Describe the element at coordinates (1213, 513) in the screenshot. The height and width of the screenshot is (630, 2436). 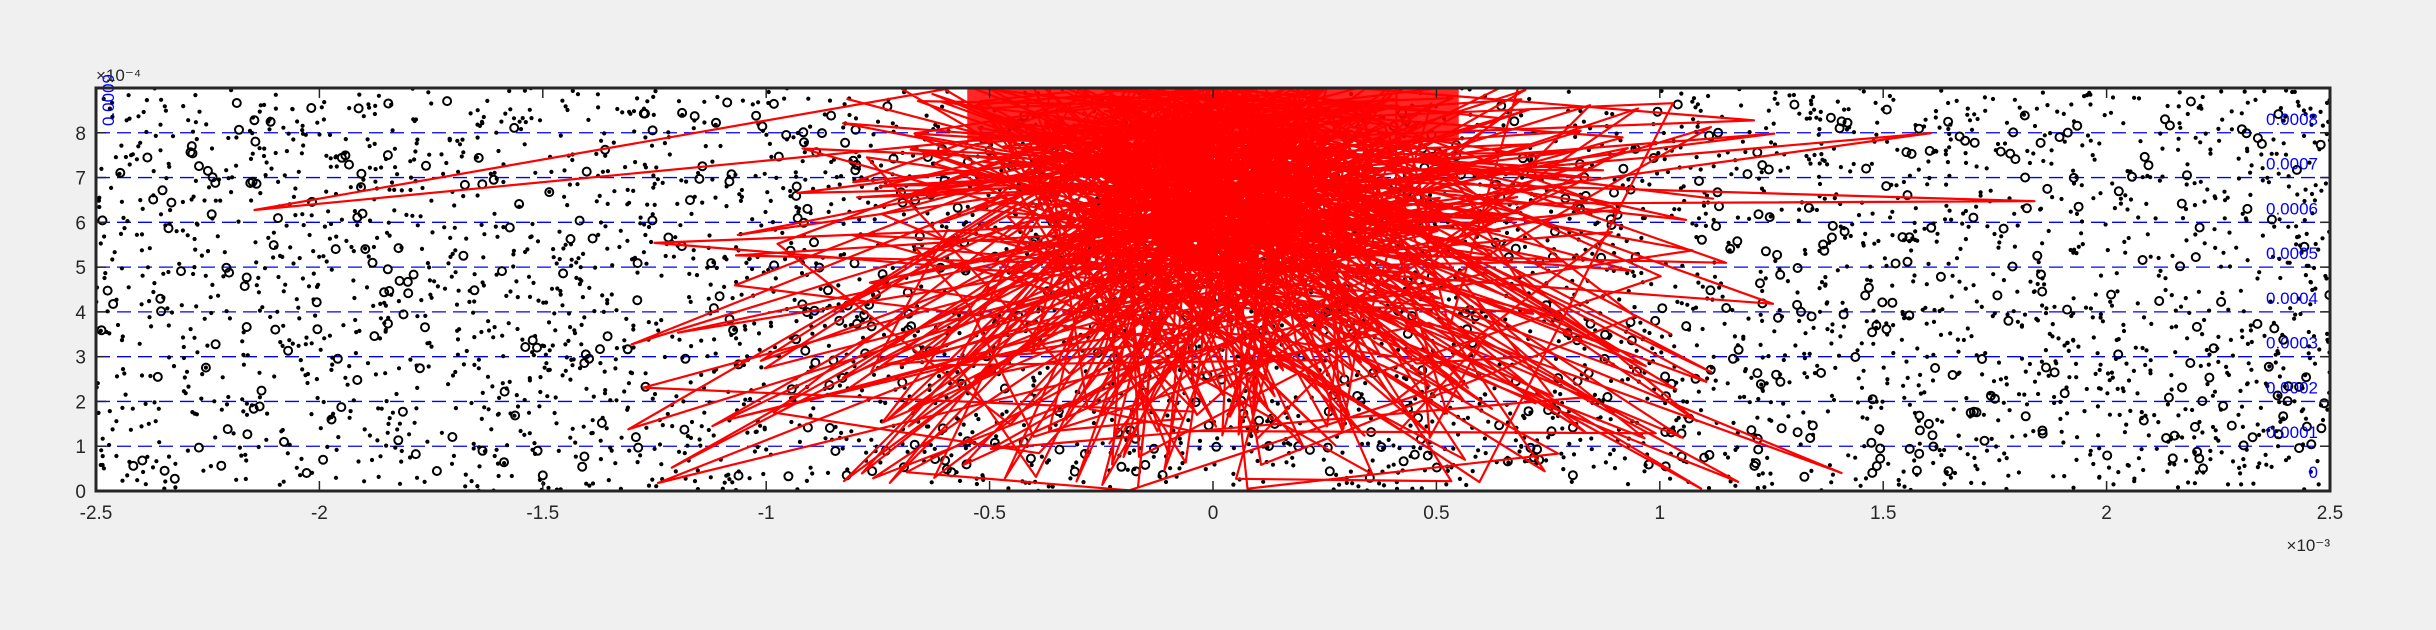
I see `x-tick-label: 0` at that location.